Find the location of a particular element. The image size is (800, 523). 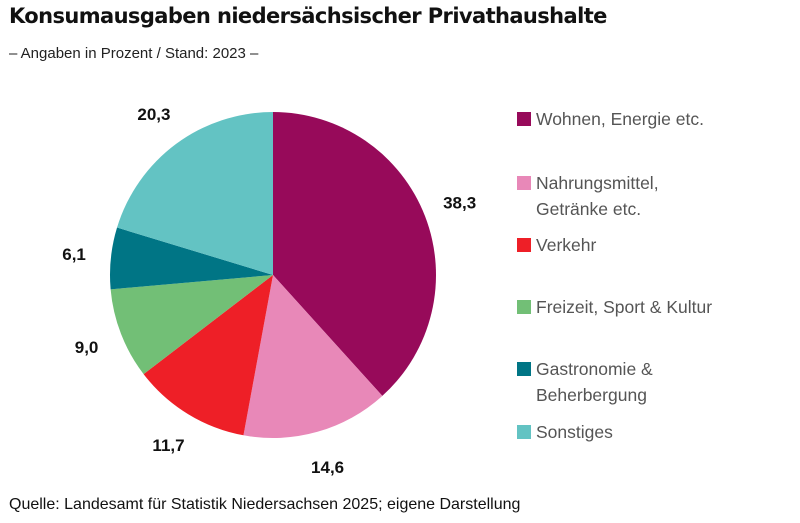

pie-slice-freizeit is located at coordinates (191, 325).